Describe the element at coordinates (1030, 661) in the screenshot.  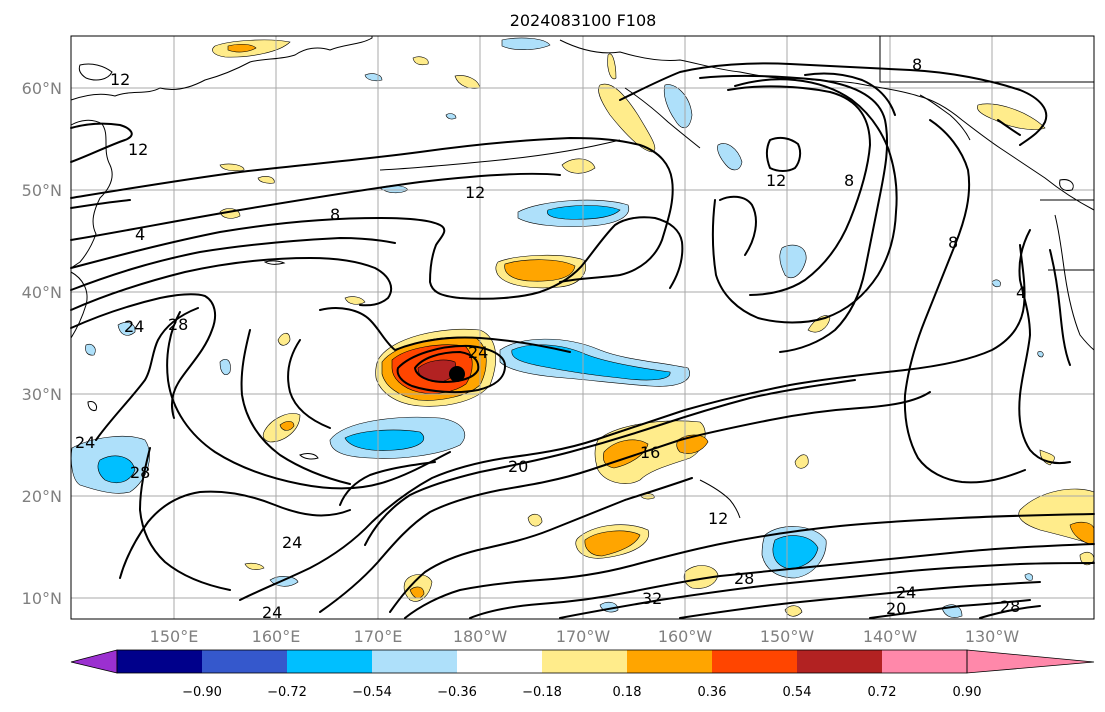
I see `colorbar-extend-max` at that location.